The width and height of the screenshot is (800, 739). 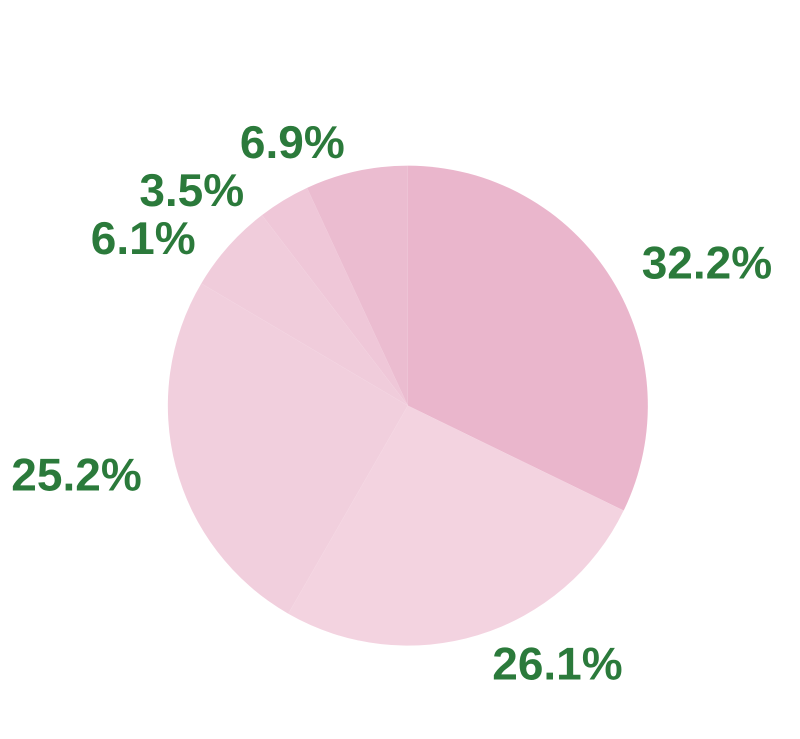 I want to click on data-label: 25.2%, so click(x=76, y=474).